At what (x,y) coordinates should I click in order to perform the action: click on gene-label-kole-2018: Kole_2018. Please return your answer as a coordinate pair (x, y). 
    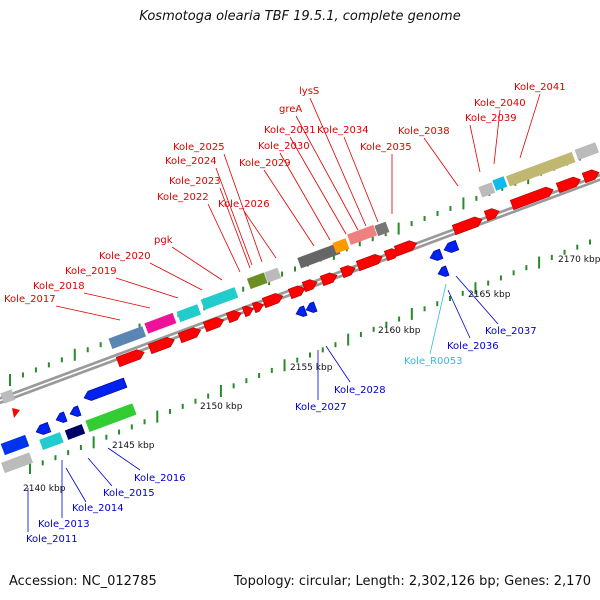
    Looking at the image, I should click on (59, 286).